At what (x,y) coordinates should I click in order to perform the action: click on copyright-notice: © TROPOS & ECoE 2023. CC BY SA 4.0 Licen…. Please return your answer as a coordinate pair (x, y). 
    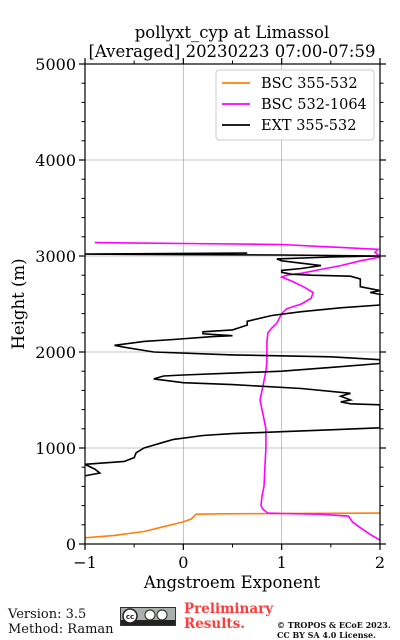
    Looking at the image, I should click on (334, 630).